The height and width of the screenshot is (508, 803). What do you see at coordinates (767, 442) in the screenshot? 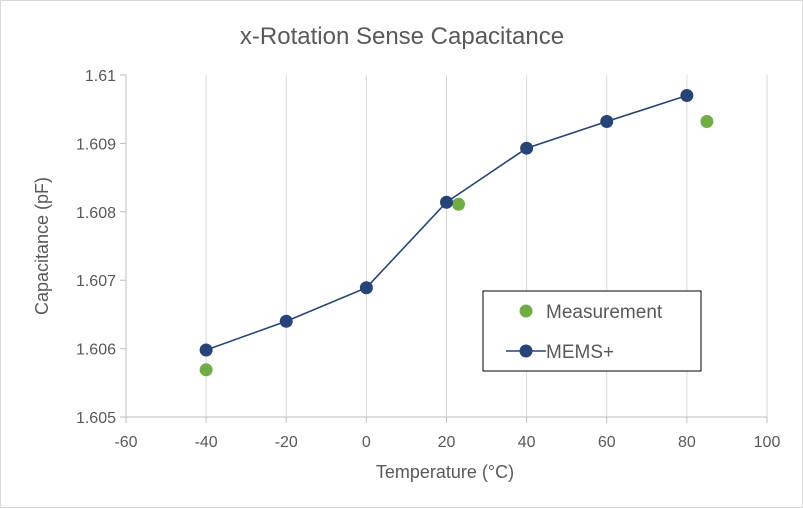
I see `x-tick-label: 100` at bounding box center [767, 442].